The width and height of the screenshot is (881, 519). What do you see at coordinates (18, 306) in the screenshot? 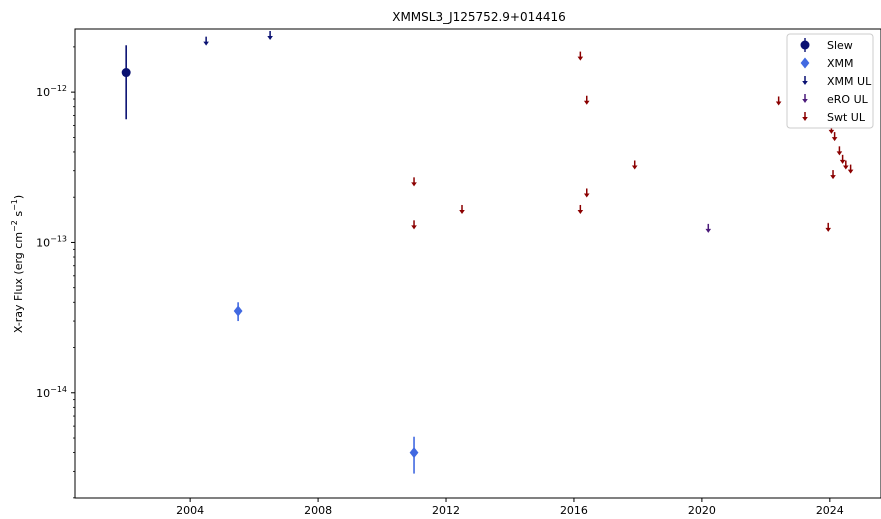
I see `y-axis-label-main: X-ray Flux` at bounding box center [18, 306].